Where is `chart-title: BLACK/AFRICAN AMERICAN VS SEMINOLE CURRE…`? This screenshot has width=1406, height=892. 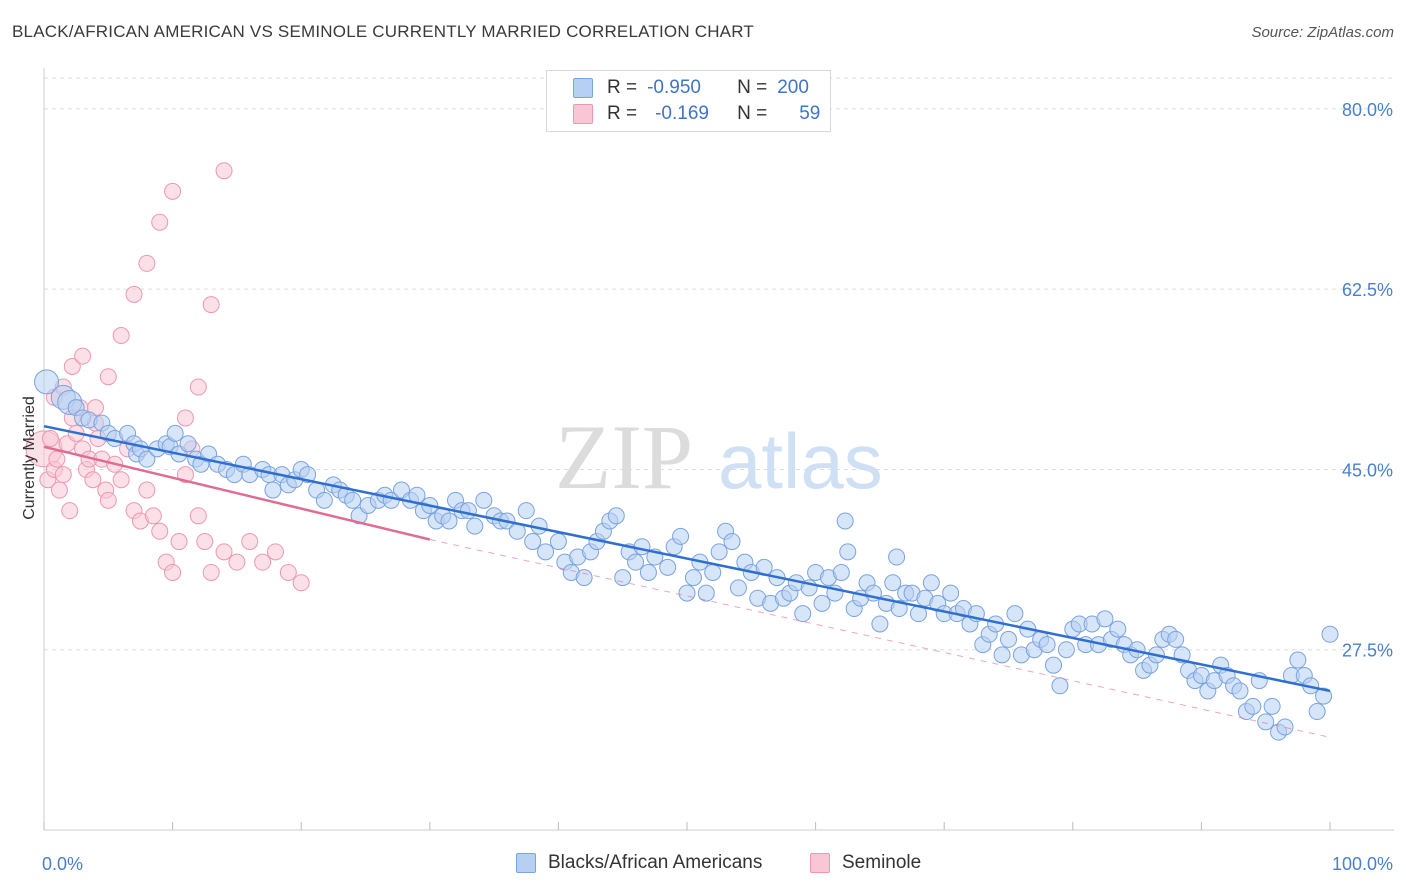
chart-title: BLACK/AFRICAN AMERICAN VS SEMINOLE CURRE… is located at coordinates (383, 31).